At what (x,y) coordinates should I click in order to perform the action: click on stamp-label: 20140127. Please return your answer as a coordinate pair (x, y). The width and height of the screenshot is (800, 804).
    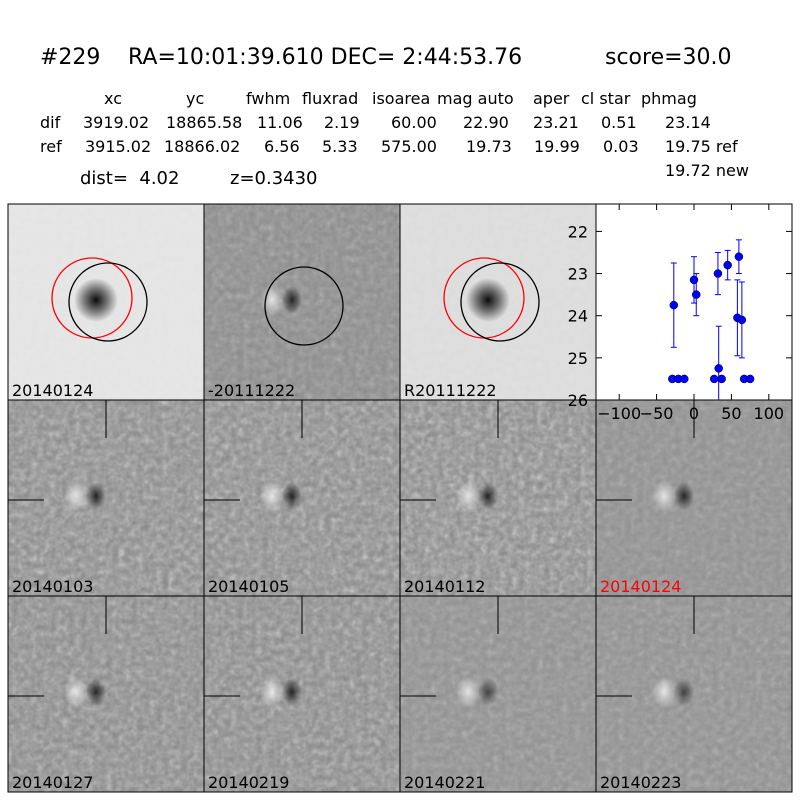
    Looking at the image, I should click on (52, 782).